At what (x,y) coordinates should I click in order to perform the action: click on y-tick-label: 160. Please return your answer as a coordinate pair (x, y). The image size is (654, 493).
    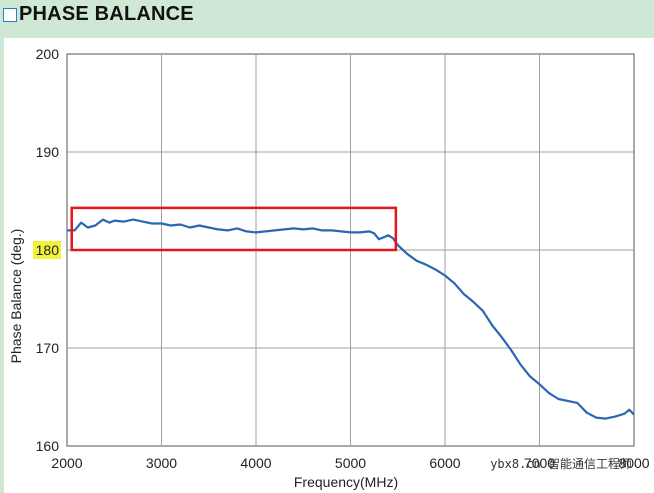
    Looking at the image, I should click on (48, 446).